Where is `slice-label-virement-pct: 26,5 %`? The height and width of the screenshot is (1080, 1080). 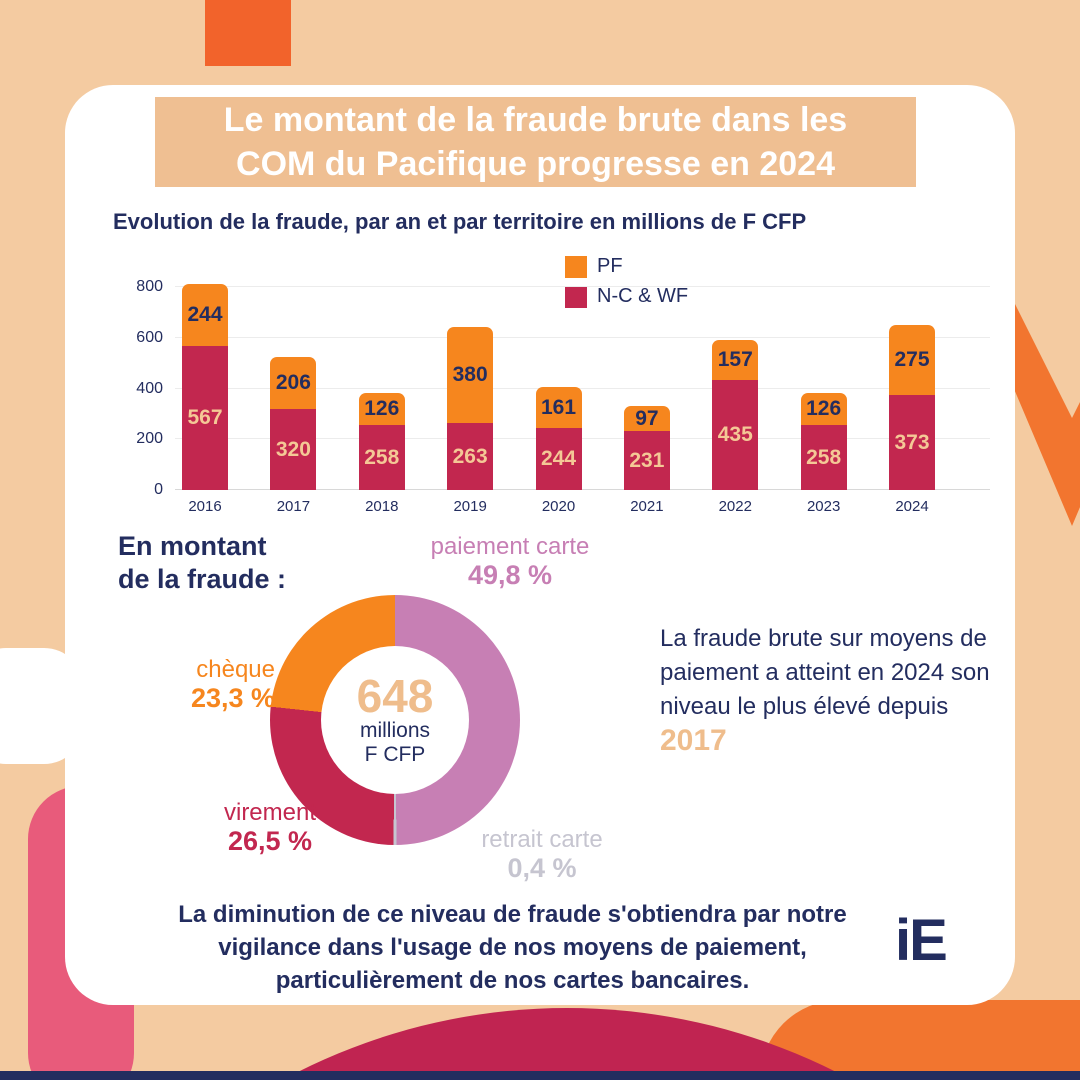 slice-label-virement-pct: 26,5 % is located at coordinates (270, 841).